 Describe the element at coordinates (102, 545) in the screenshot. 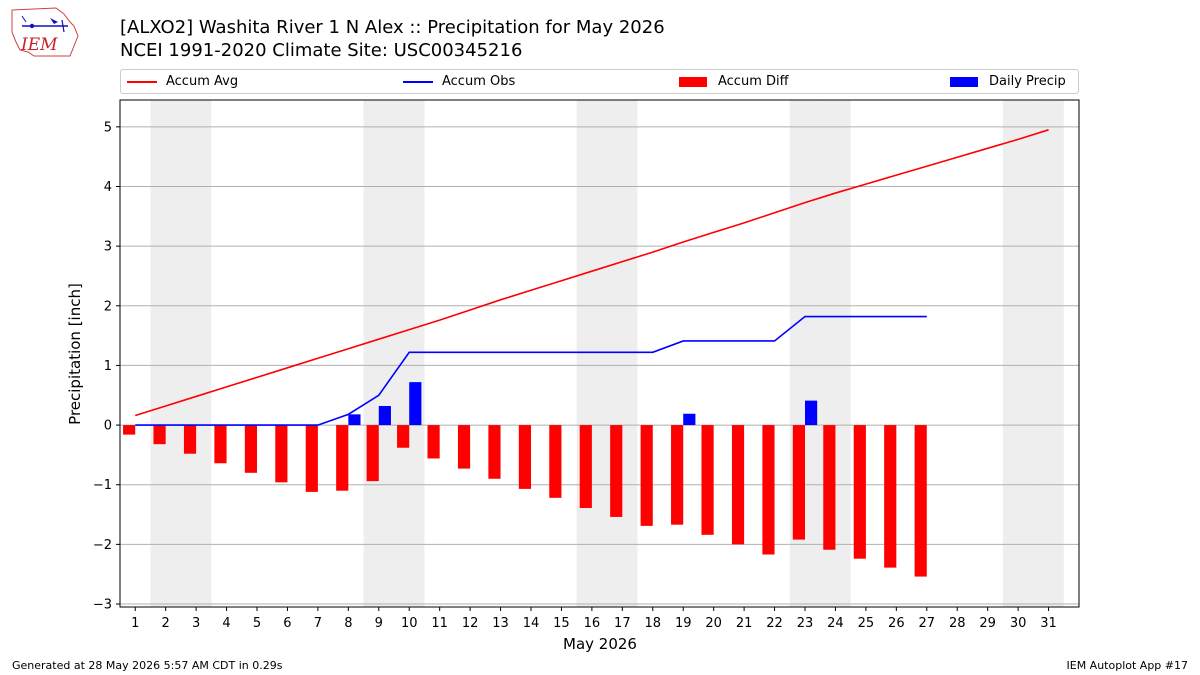

I see `y-tick-label: −2` at that location.